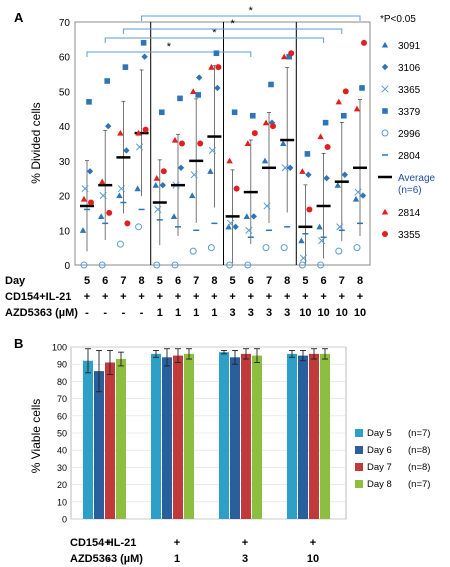  I want to click on row-label: AZD5363 (µM), so click(41, 313).